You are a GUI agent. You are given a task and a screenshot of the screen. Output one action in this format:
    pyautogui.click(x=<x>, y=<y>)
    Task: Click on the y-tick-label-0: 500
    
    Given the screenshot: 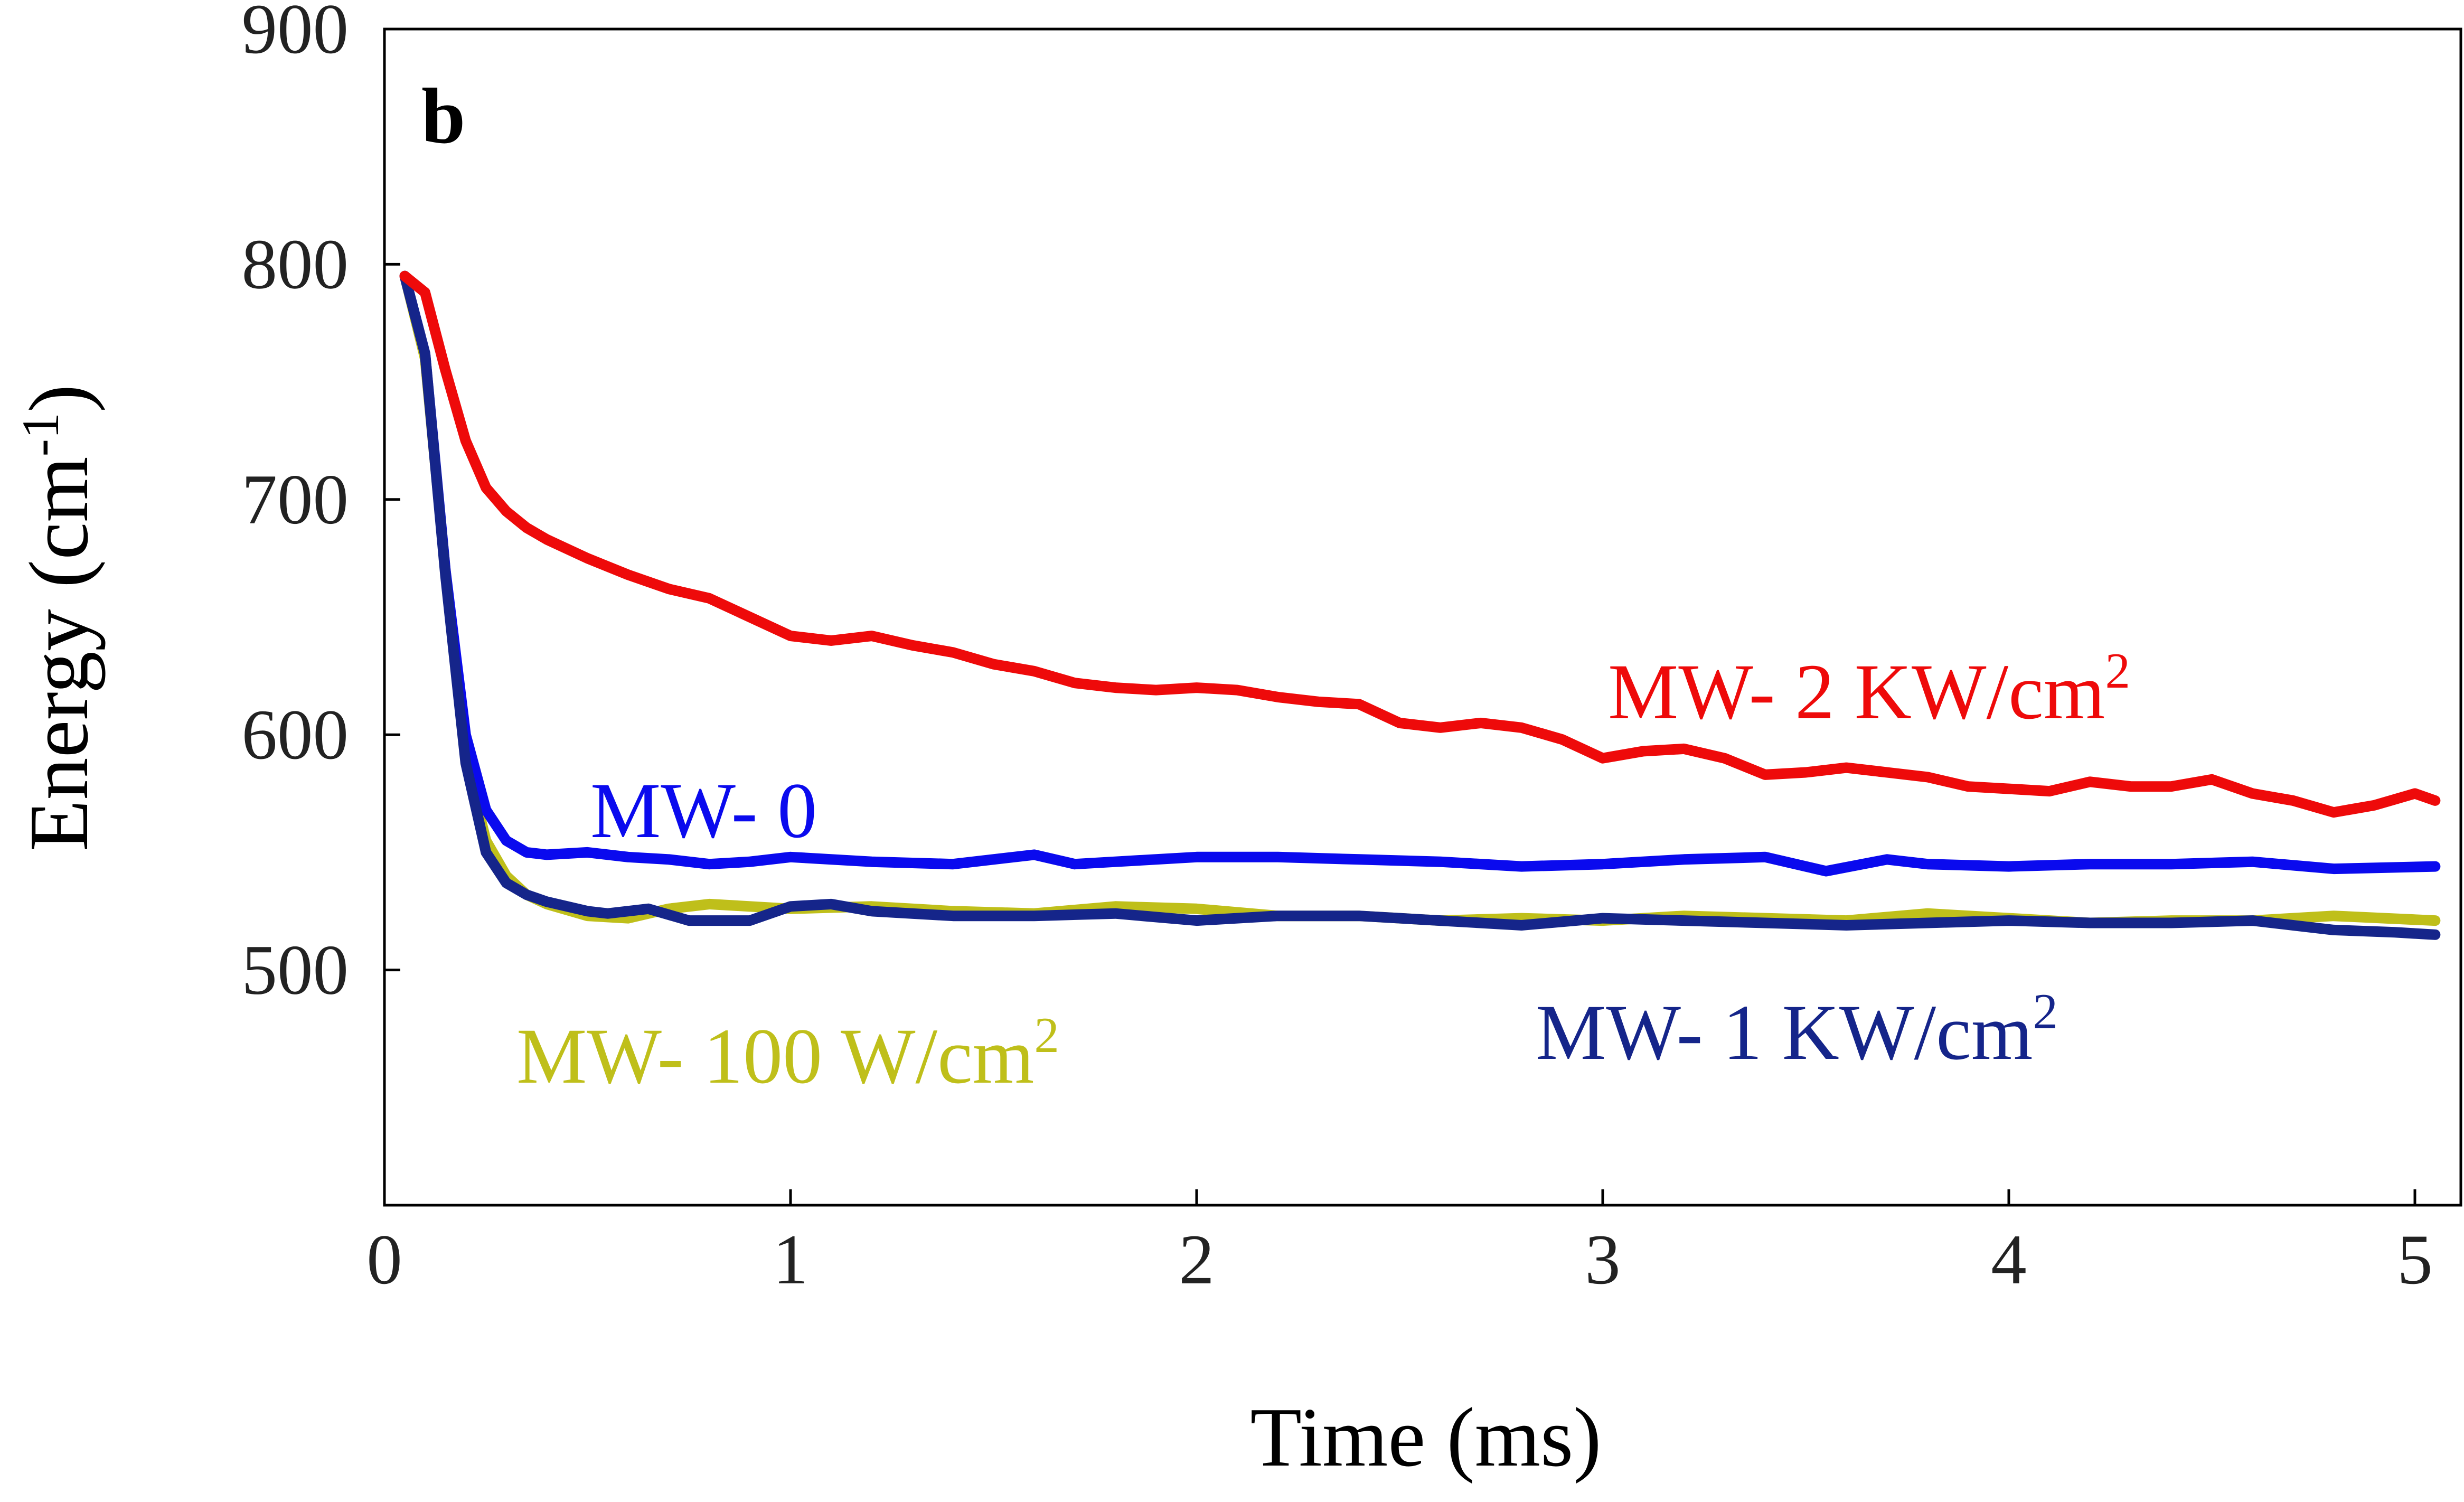 What is the action you would take?
    pyautogui.click(x=295, y=970)
    